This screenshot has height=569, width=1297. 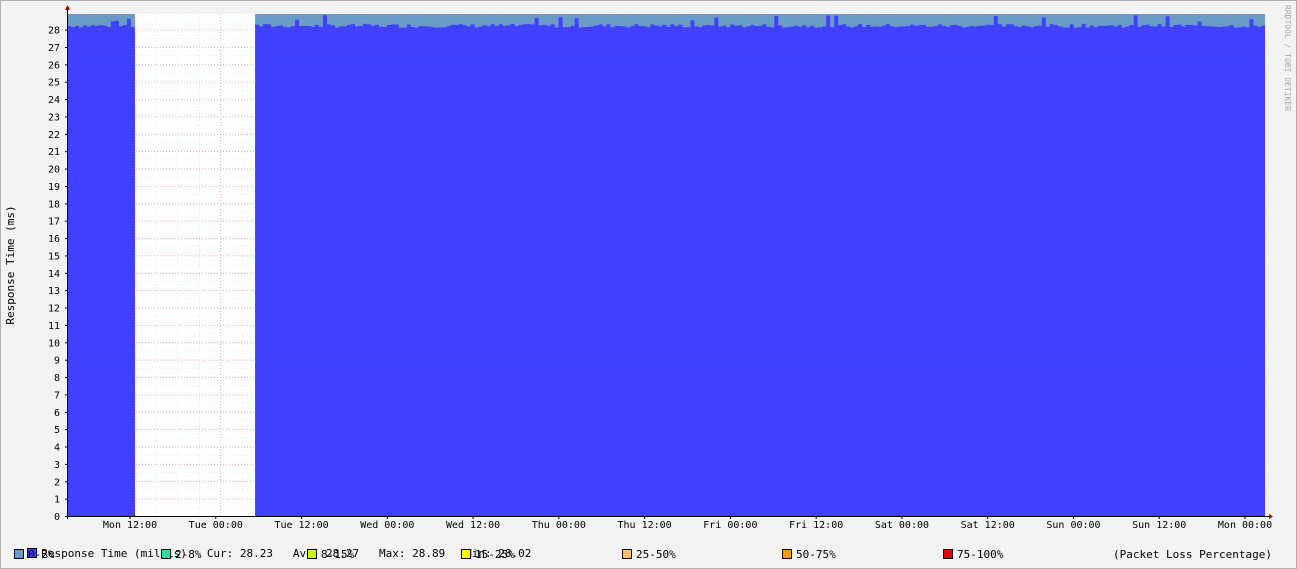 What do you see at coordinates (54, 343) in the screenshot?
I see `y-tick-label: 10` at bounding box center [54, 343].